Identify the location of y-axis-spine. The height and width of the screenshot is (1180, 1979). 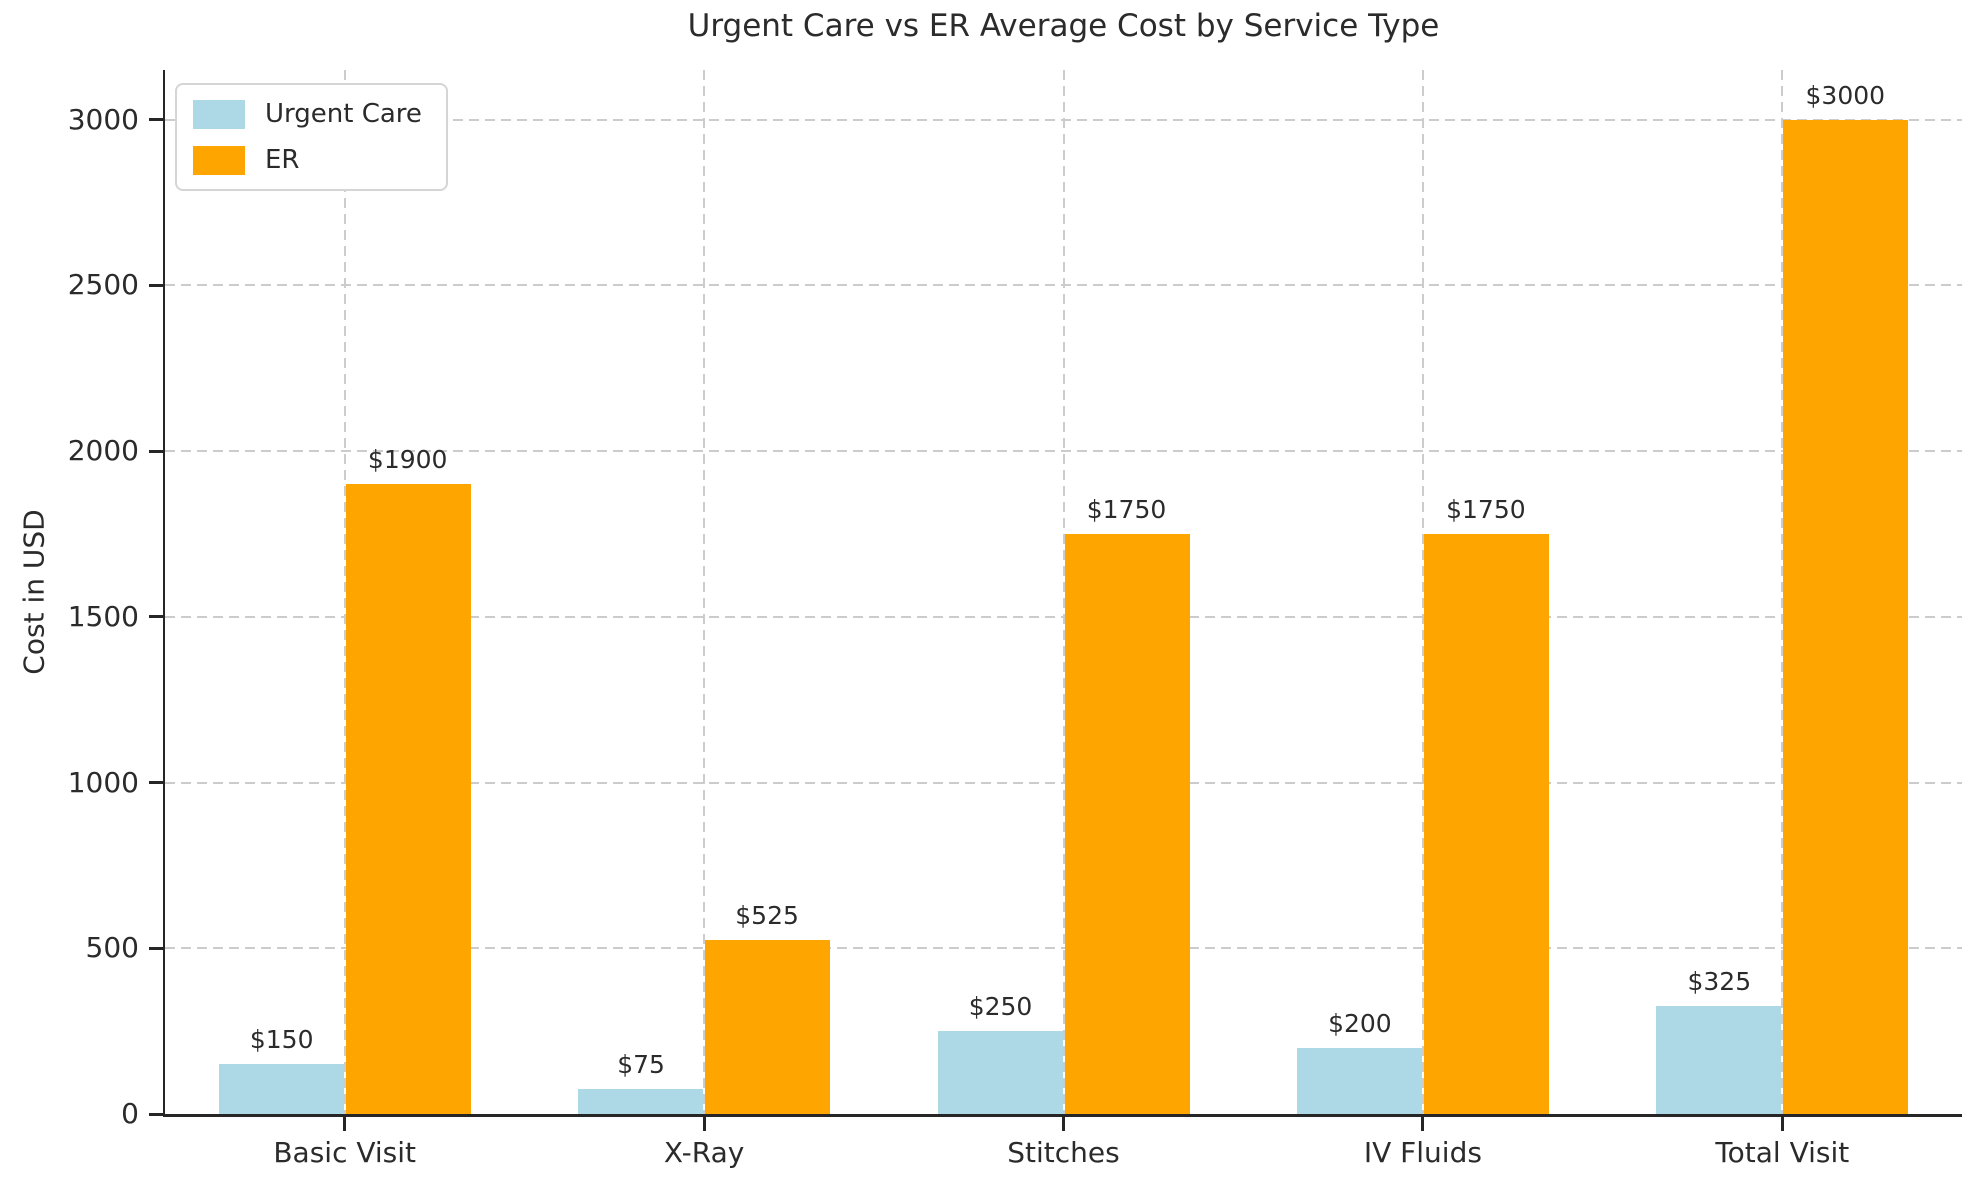
(163, 593).